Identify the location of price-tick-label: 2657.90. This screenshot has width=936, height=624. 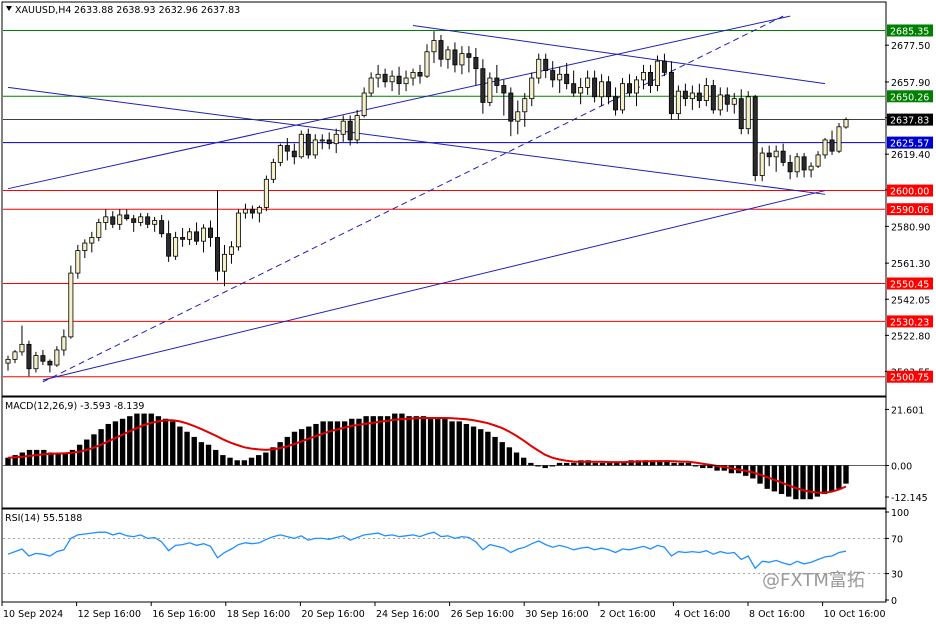
(910, 83).